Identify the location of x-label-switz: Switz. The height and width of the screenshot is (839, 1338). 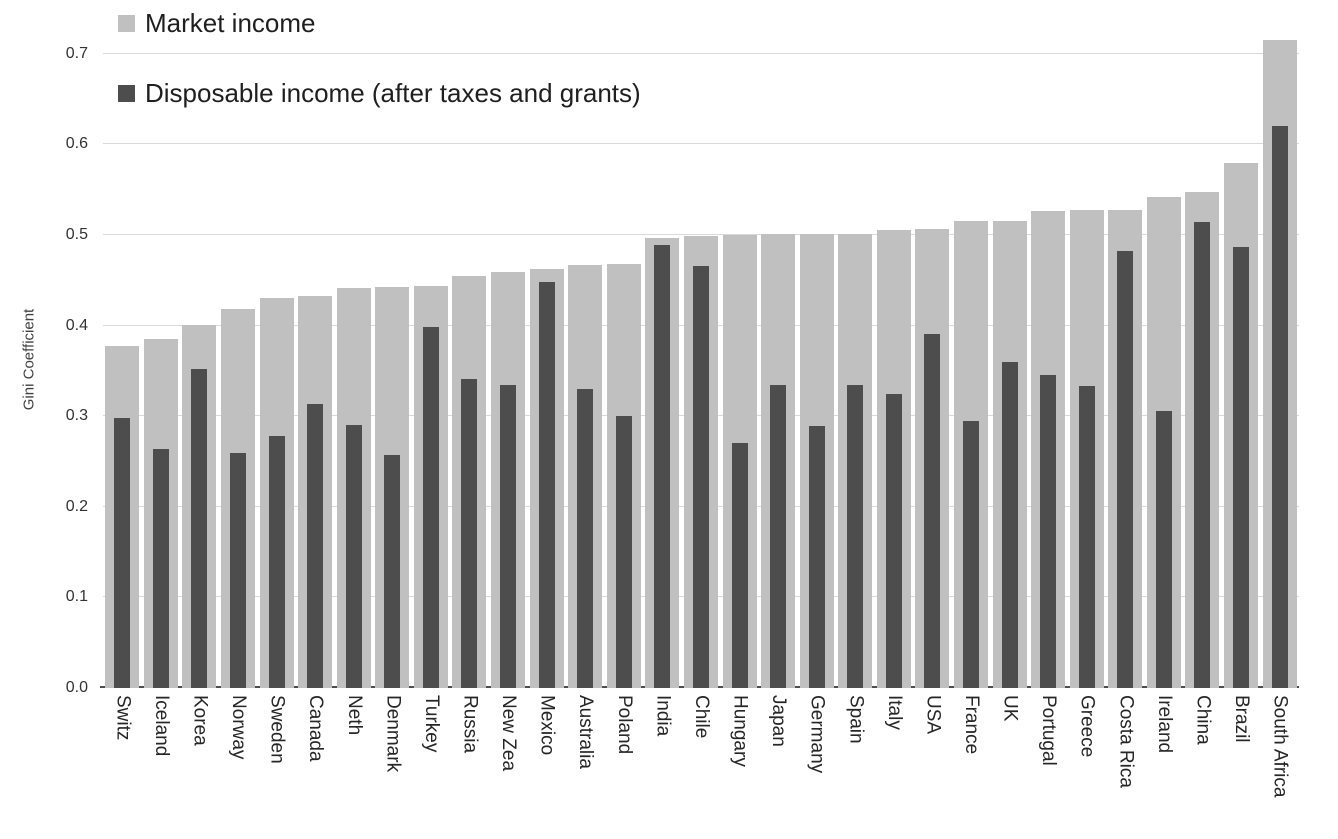
(123, 718).